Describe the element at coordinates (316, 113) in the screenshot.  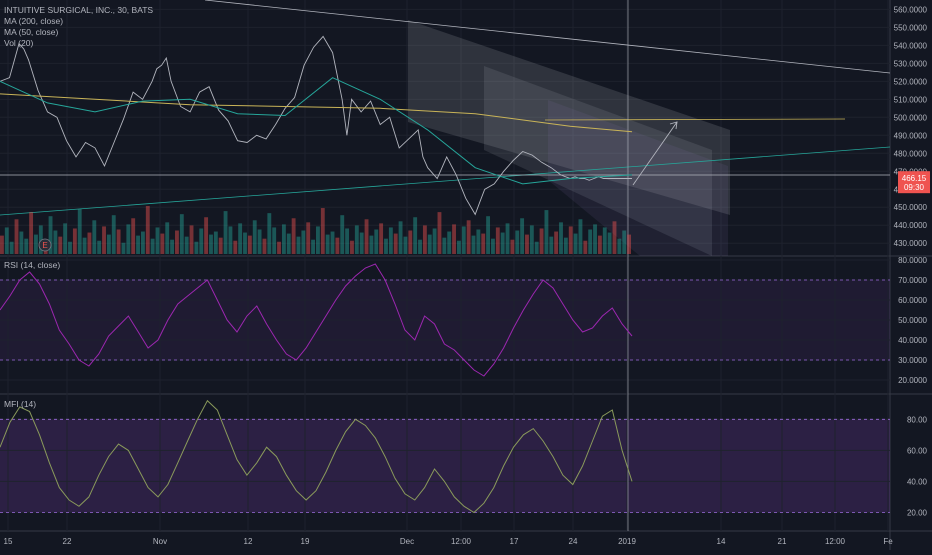
I see `ma200-line` at that location.